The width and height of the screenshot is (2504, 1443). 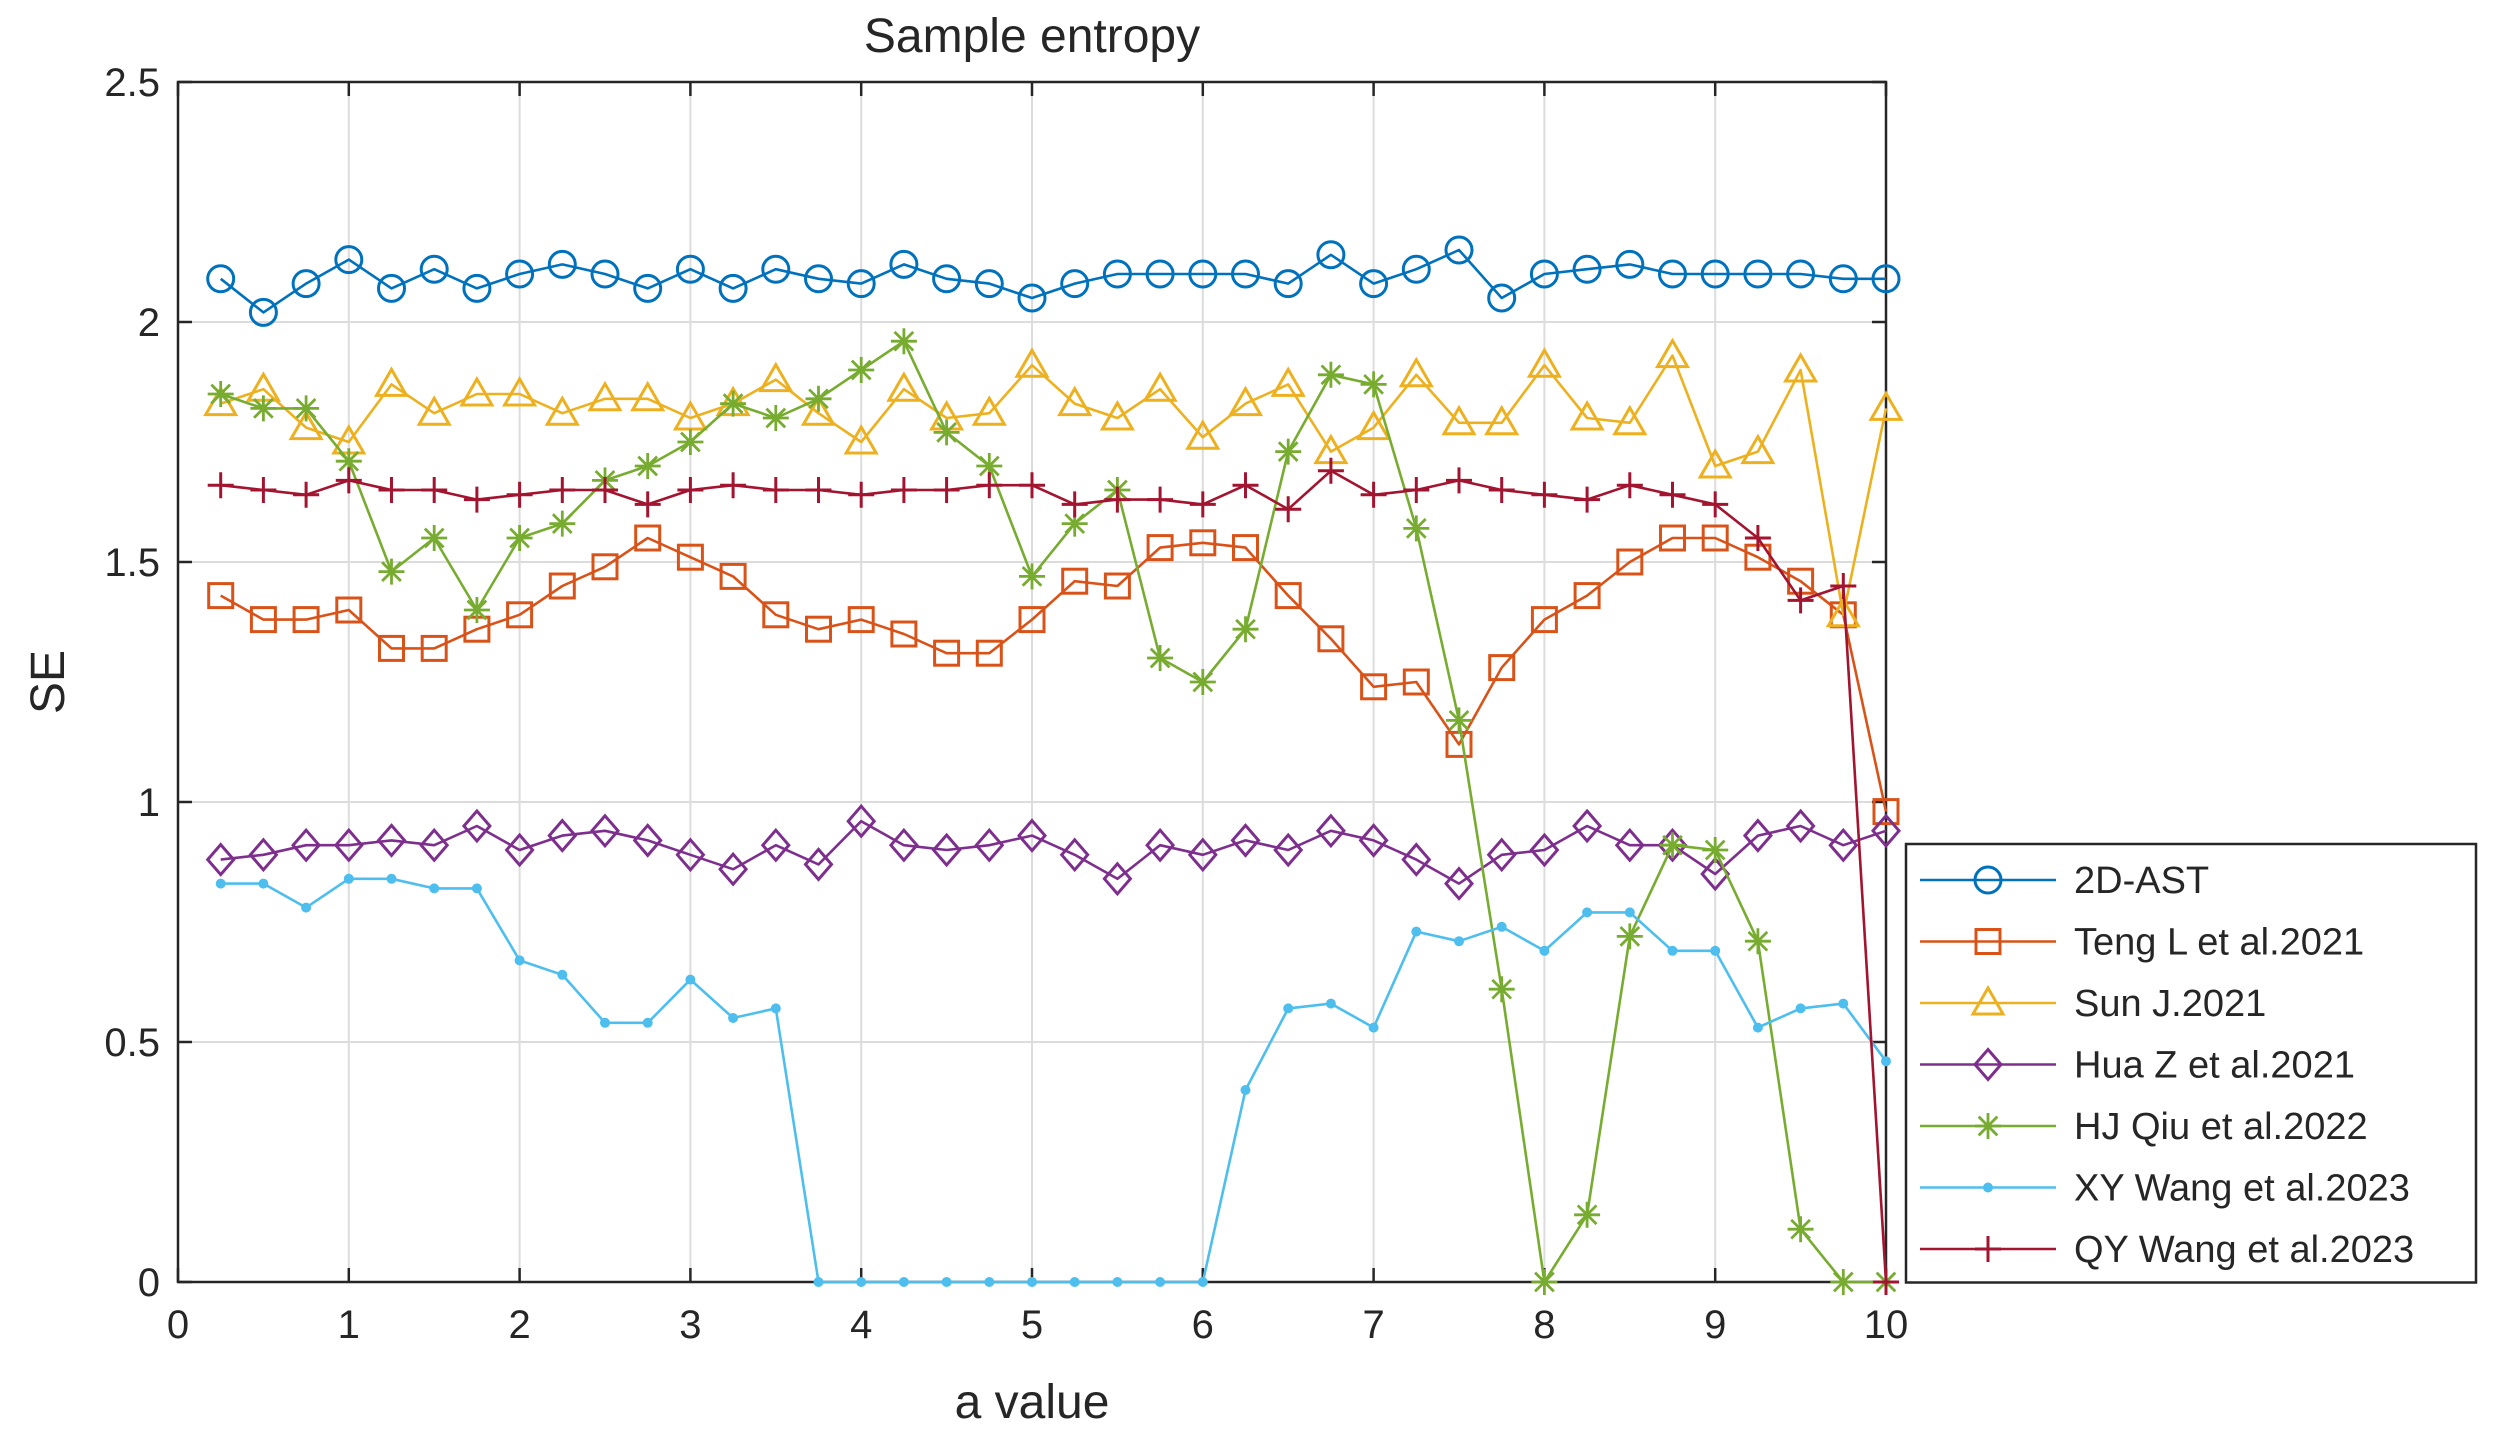 I want to click on x-tick-label: 4, so click(x=861, y=1325).